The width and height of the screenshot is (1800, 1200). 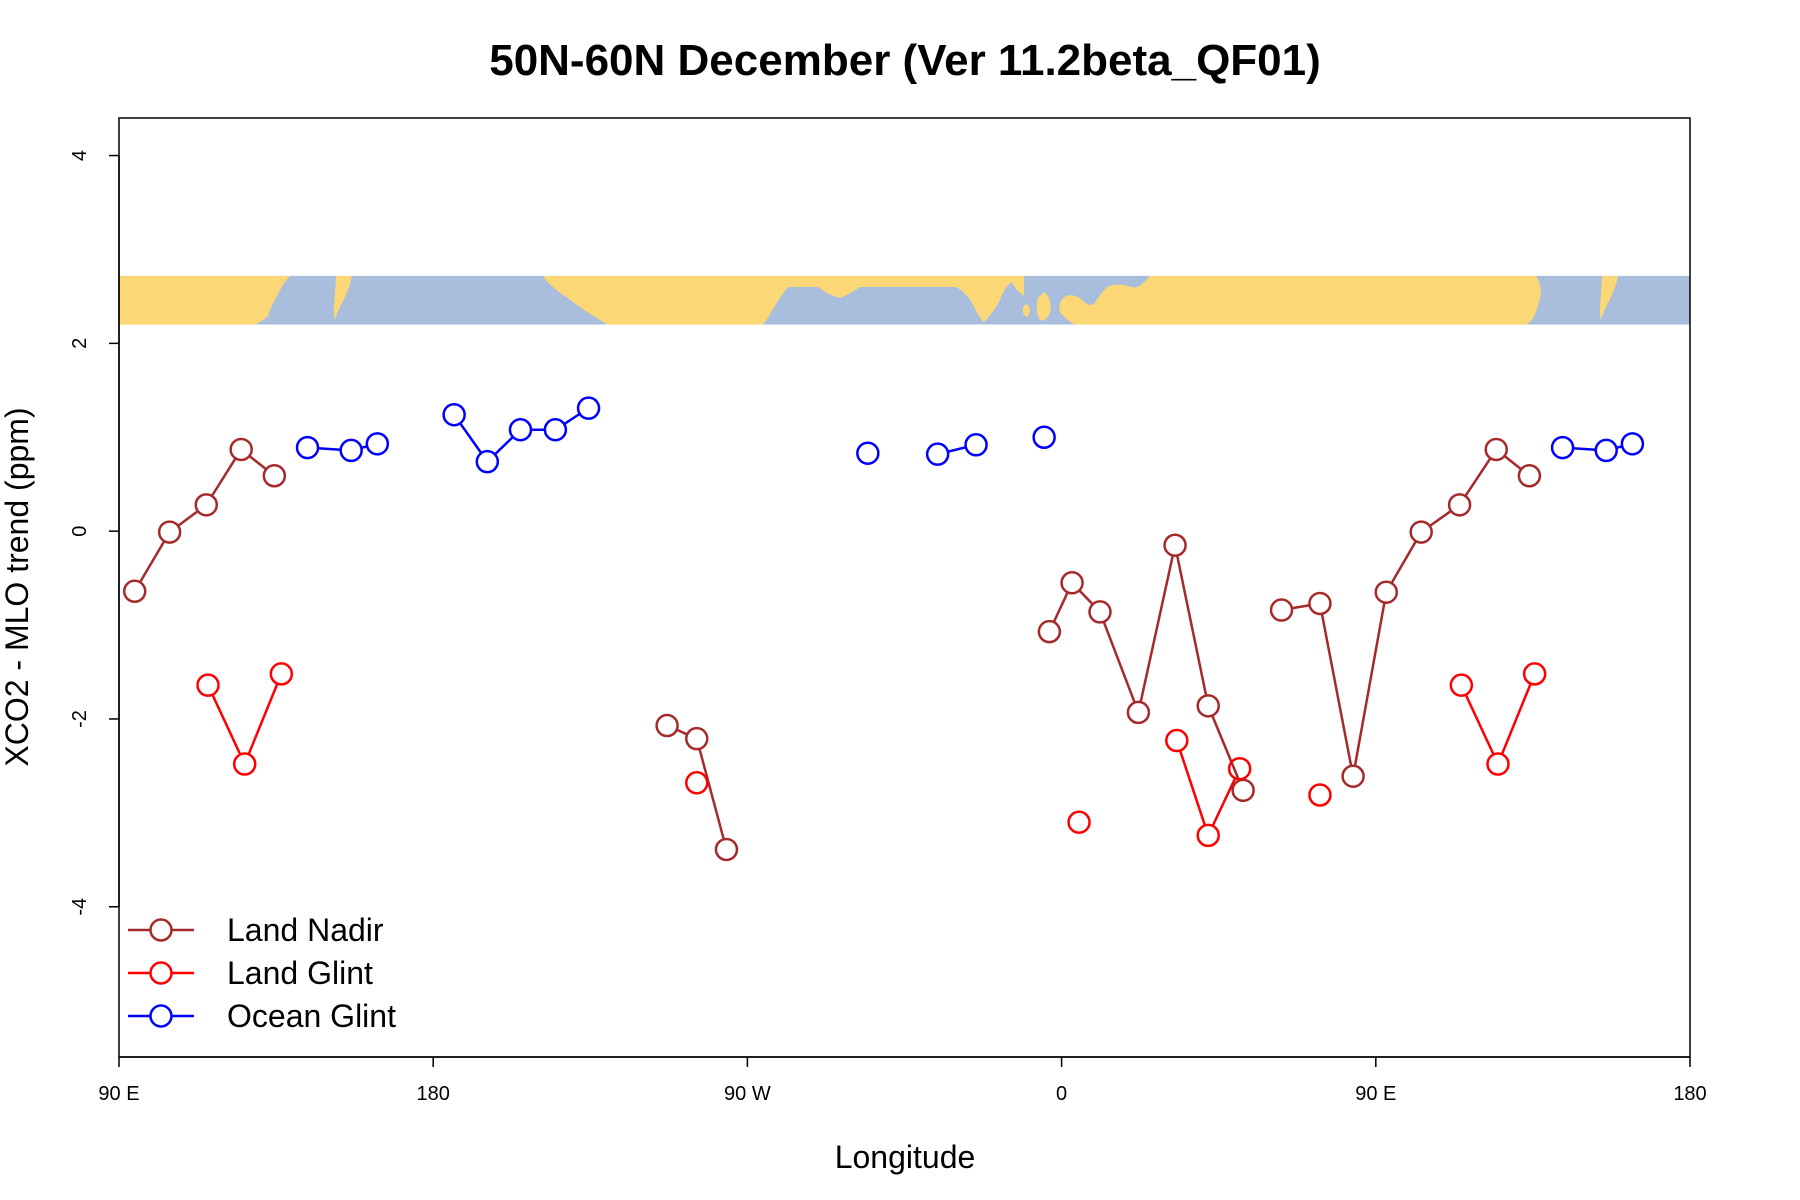 I want to click on series-ocean-glint, so click(x=970, y=435).